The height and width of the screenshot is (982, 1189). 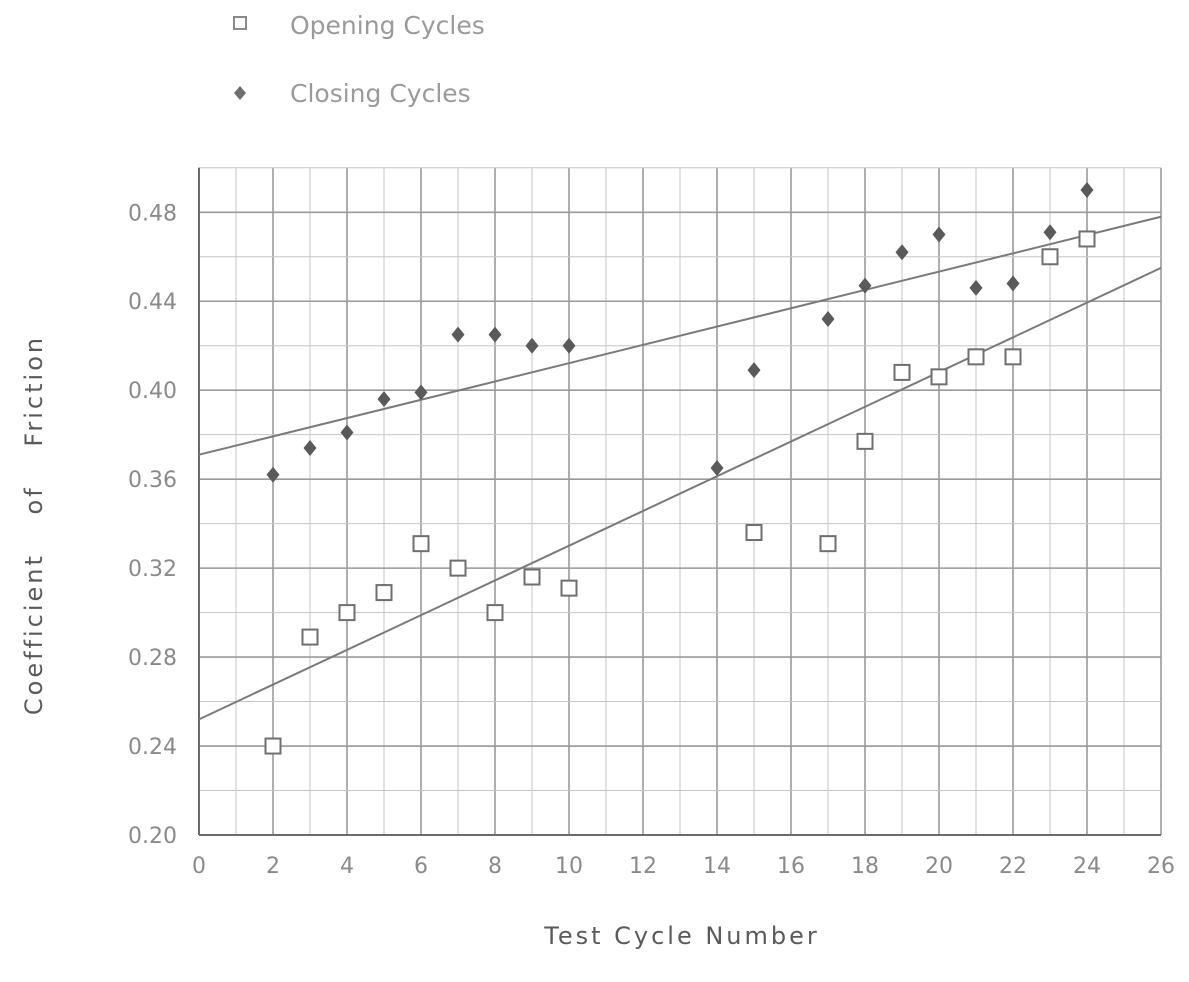 What do you see at coordinates (347, 866) in the screenshot?
I see `x-tick-label: 4` at bounding box center [347, 866].